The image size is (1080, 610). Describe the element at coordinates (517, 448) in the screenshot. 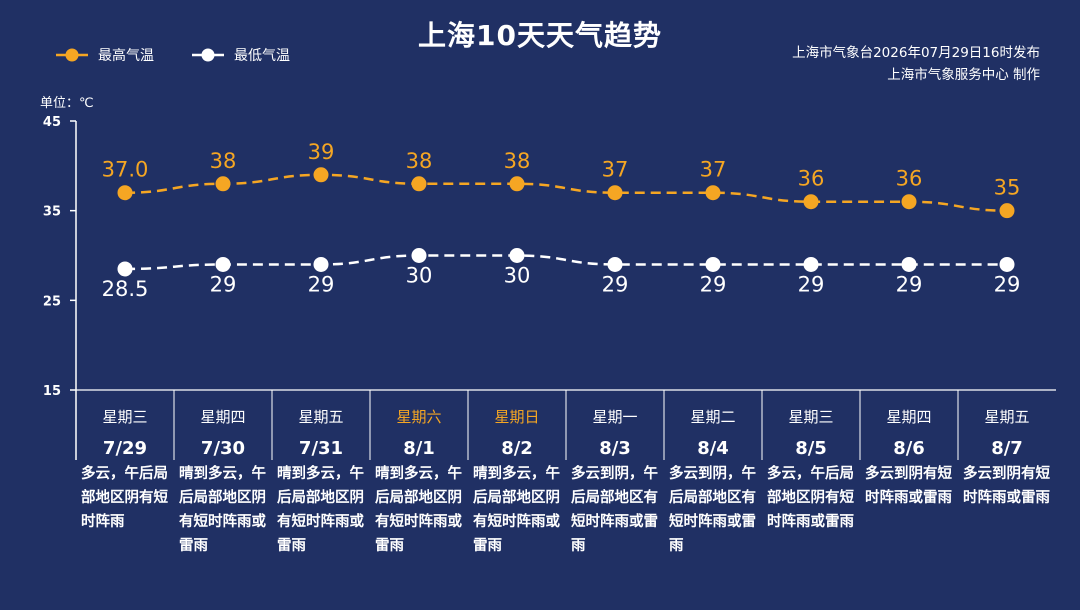

I see `date-label: 8/2` at that location.